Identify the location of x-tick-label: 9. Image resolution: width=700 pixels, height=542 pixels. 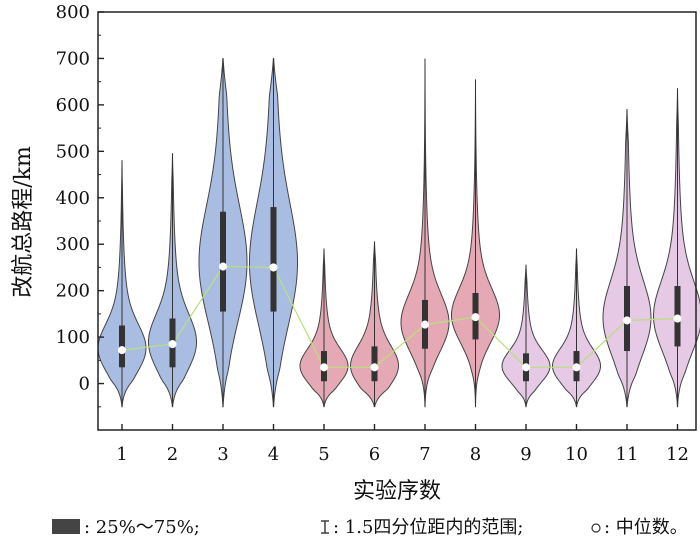
(525, 454).